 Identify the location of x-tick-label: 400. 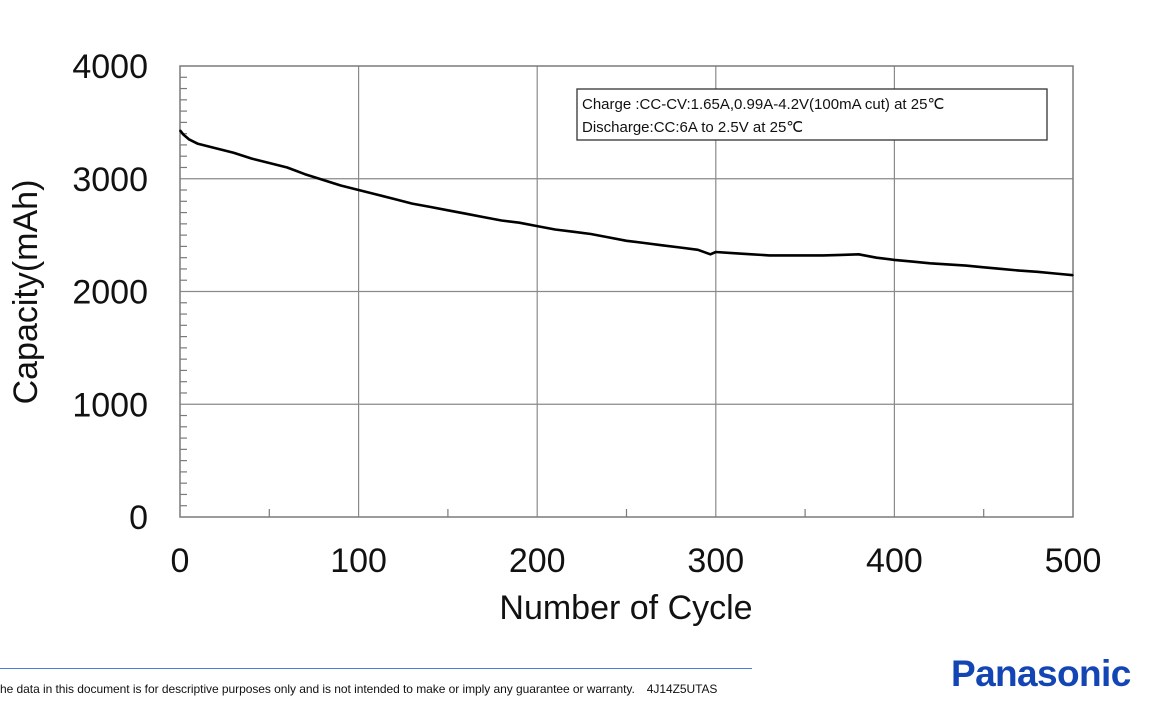
(894, 561).